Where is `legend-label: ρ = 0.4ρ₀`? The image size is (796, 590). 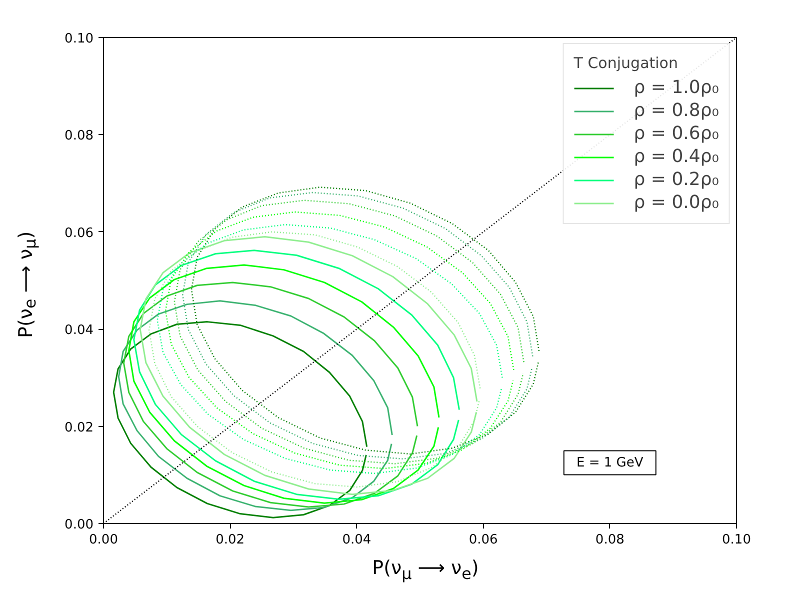
legend-label: ρ = 0.4ρ₀ is located at coordinates (676, 156).